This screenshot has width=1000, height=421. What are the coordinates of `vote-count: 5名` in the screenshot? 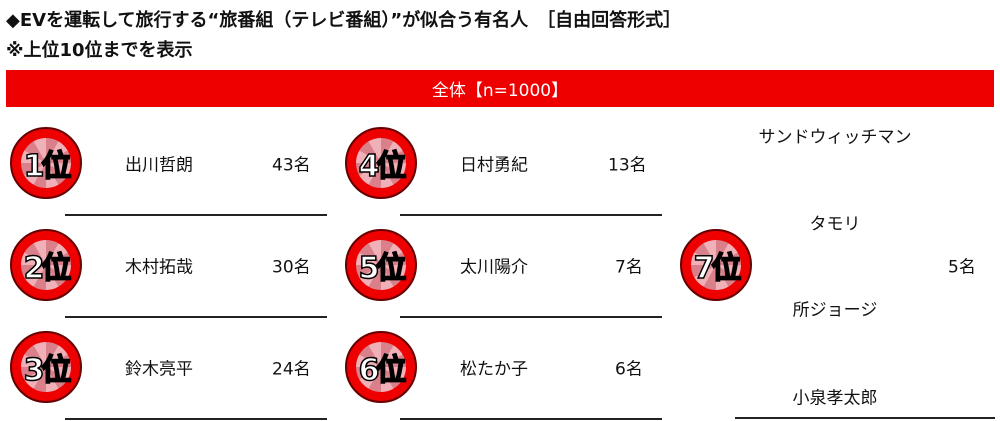 It's located at (962, 267).